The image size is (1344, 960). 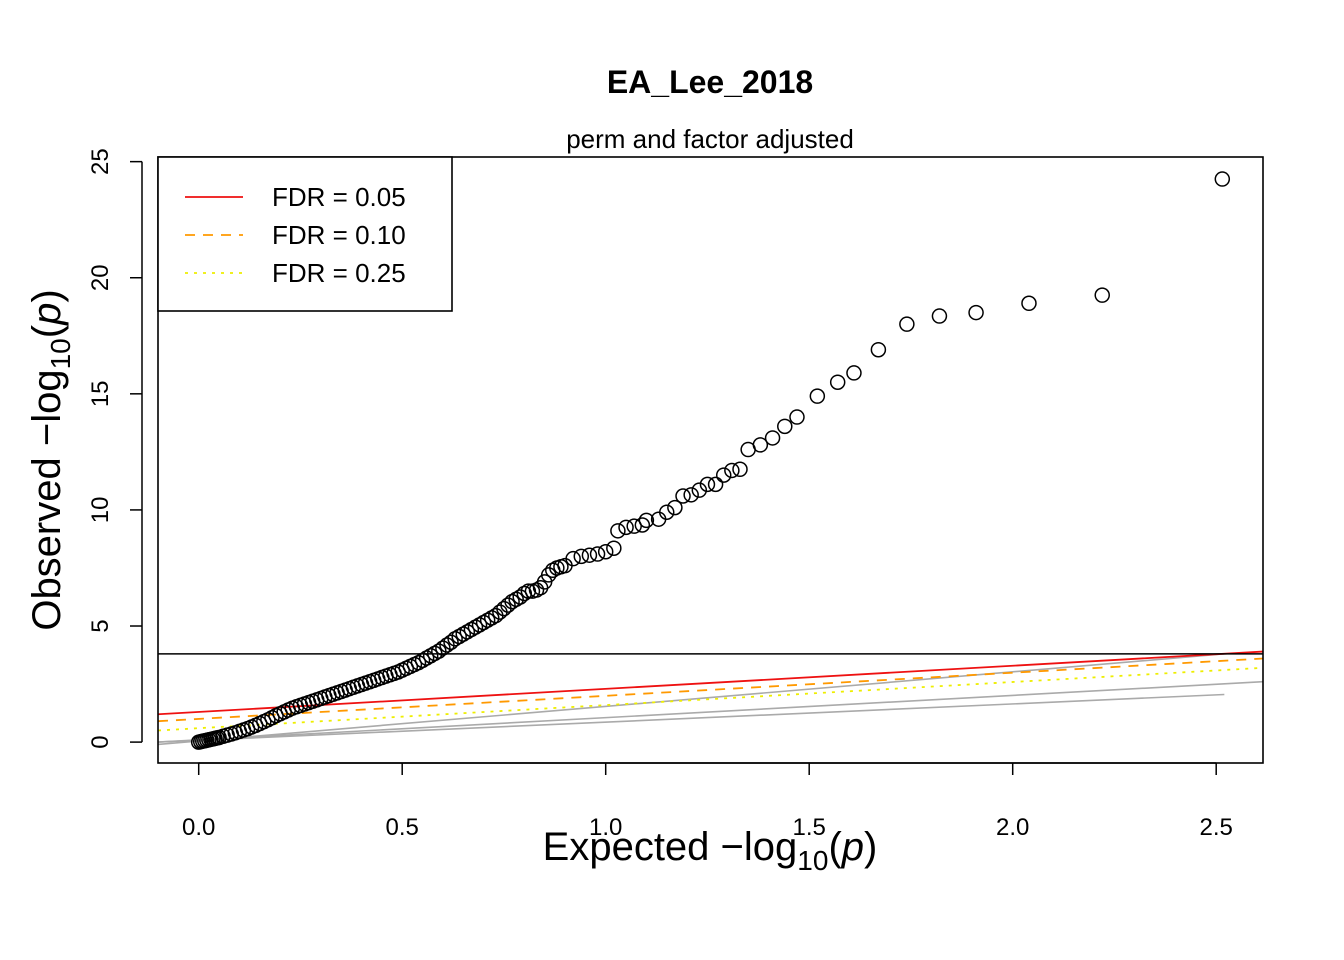 I want to click on y-axis-title-subscript: 10, so click(x=60, y=353).